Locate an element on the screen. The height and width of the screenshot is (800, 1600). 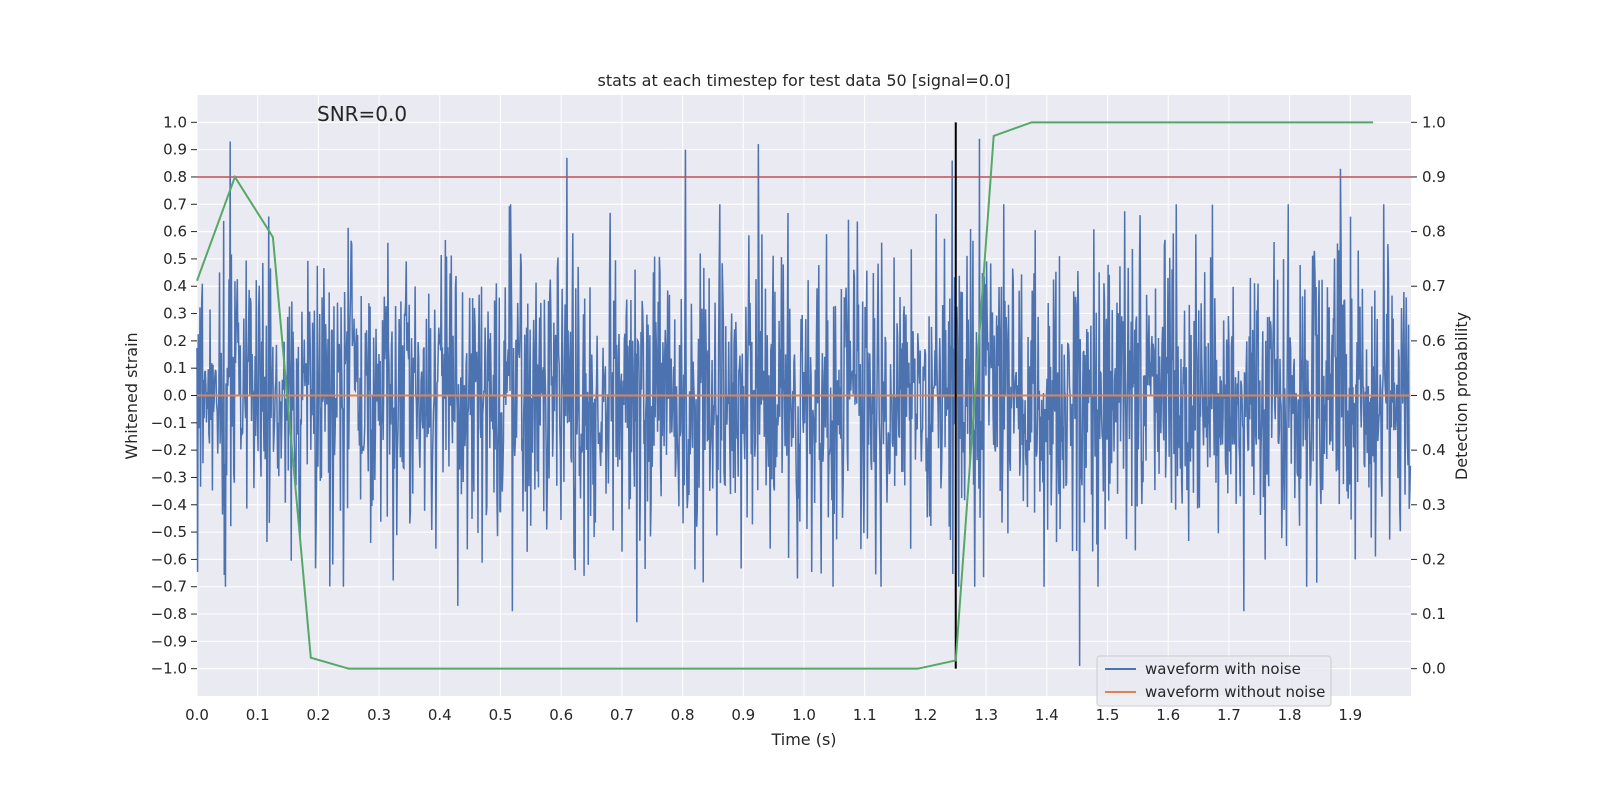
y-tick-label: −0.1 is located at coordinates (169, 423).